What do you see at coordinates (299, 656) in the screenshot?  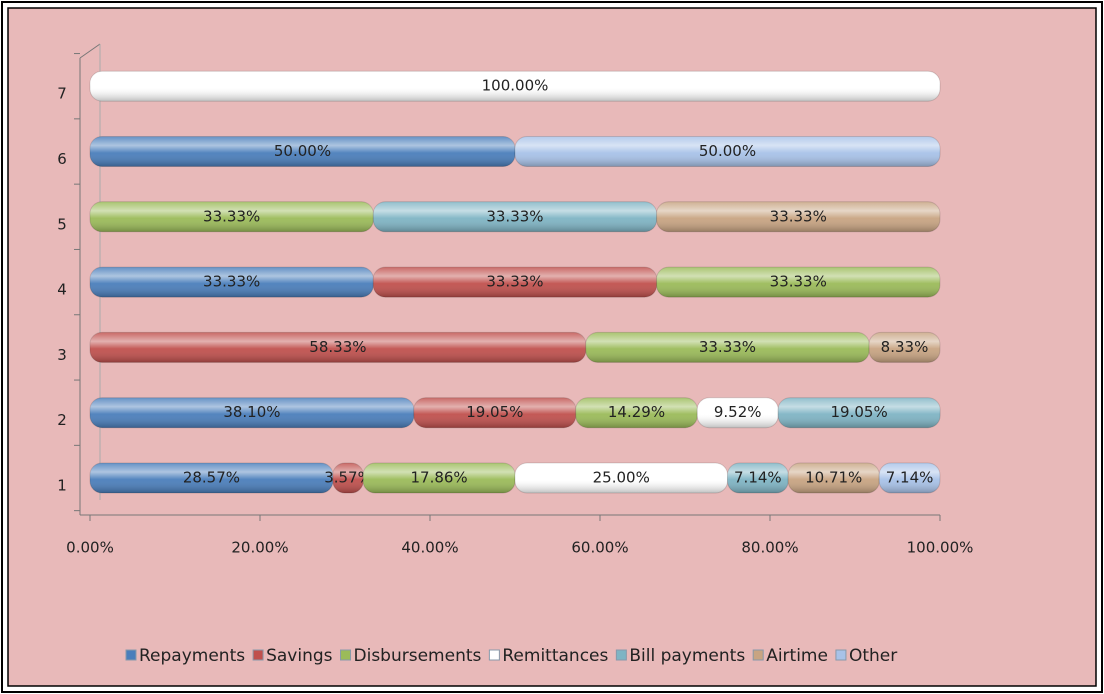 I see `legend-label: Savings` at bounding box center [299, 656].